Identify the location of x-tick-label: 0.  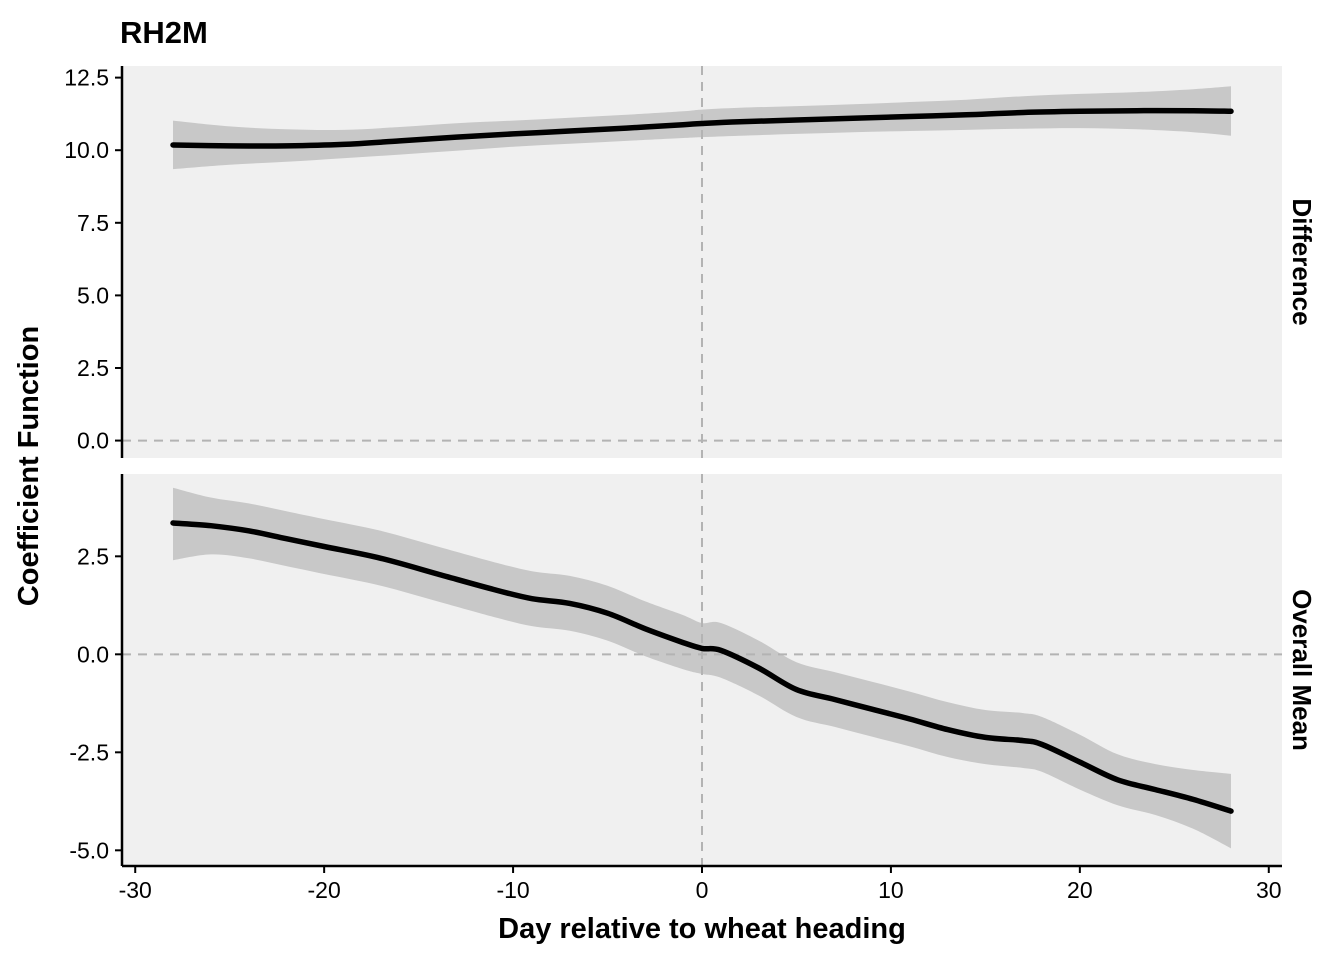
(702, 890).